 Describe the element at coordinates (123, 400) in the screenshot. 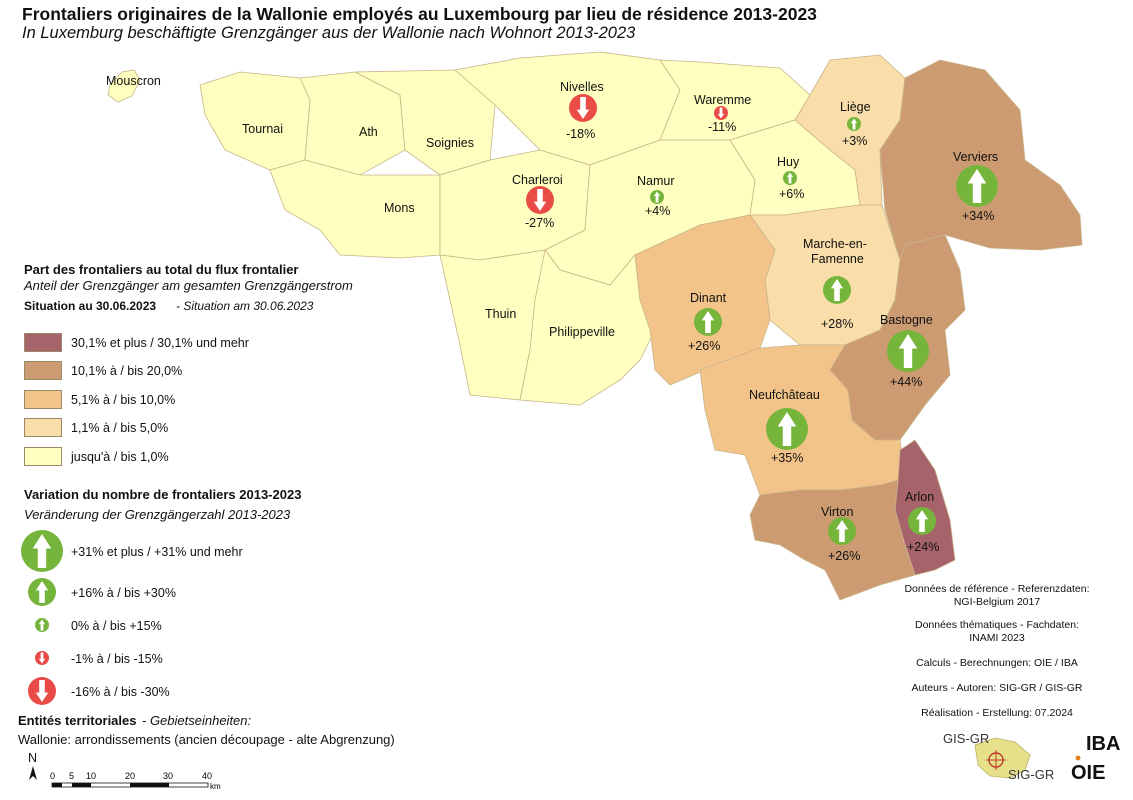

I see `legend-label-5-10: 5,1% à / bis 10,0%` at that location.